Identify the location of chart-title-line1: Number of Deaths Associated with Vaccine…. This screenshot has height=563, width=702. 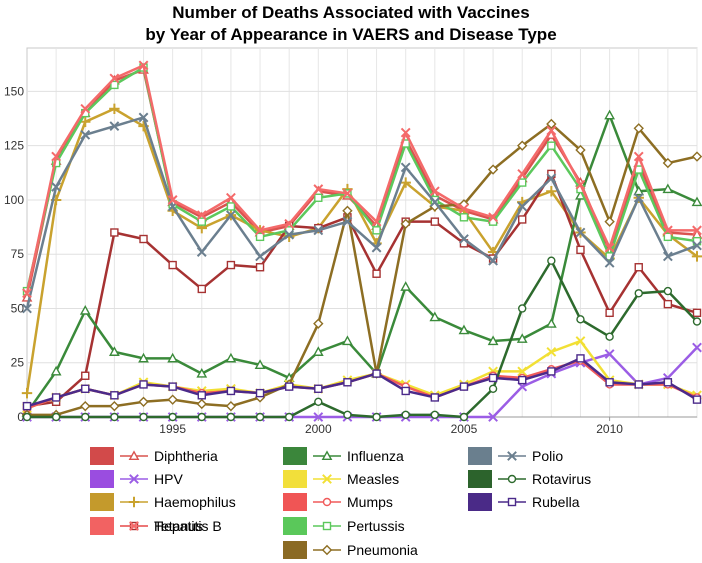
(350, 12).